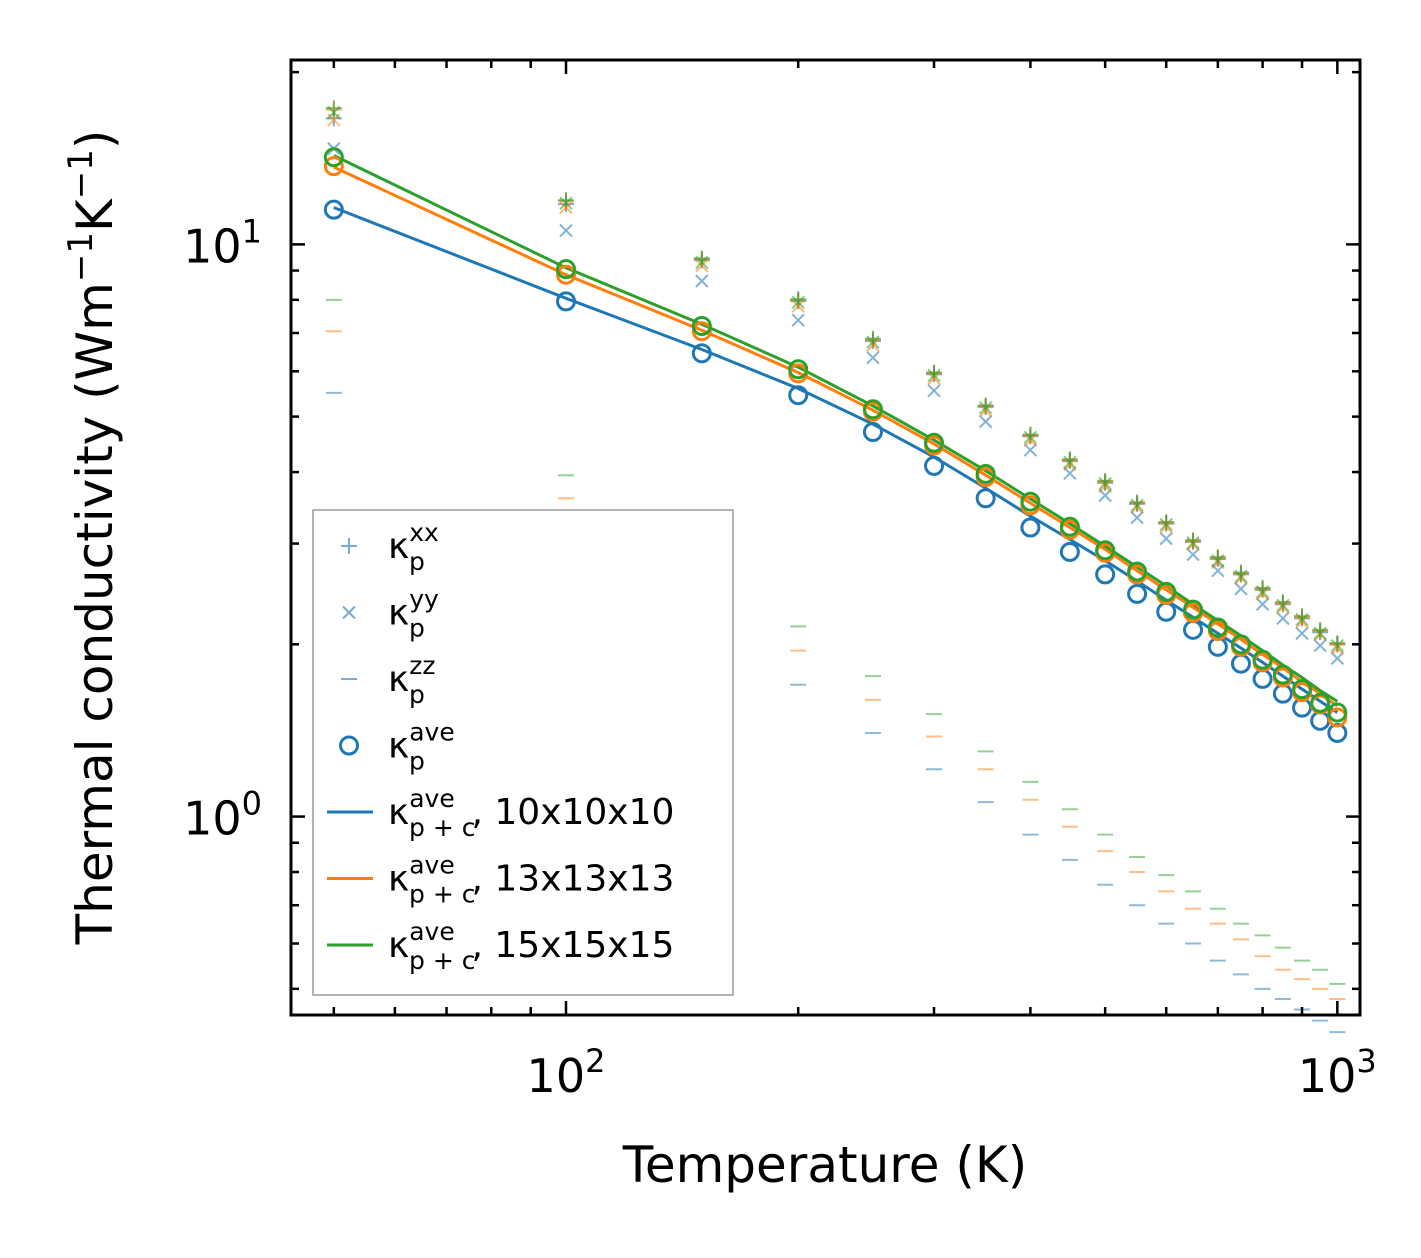  I want to click on point-kyy-13x13x13-700-d2, so click(1218, 562).